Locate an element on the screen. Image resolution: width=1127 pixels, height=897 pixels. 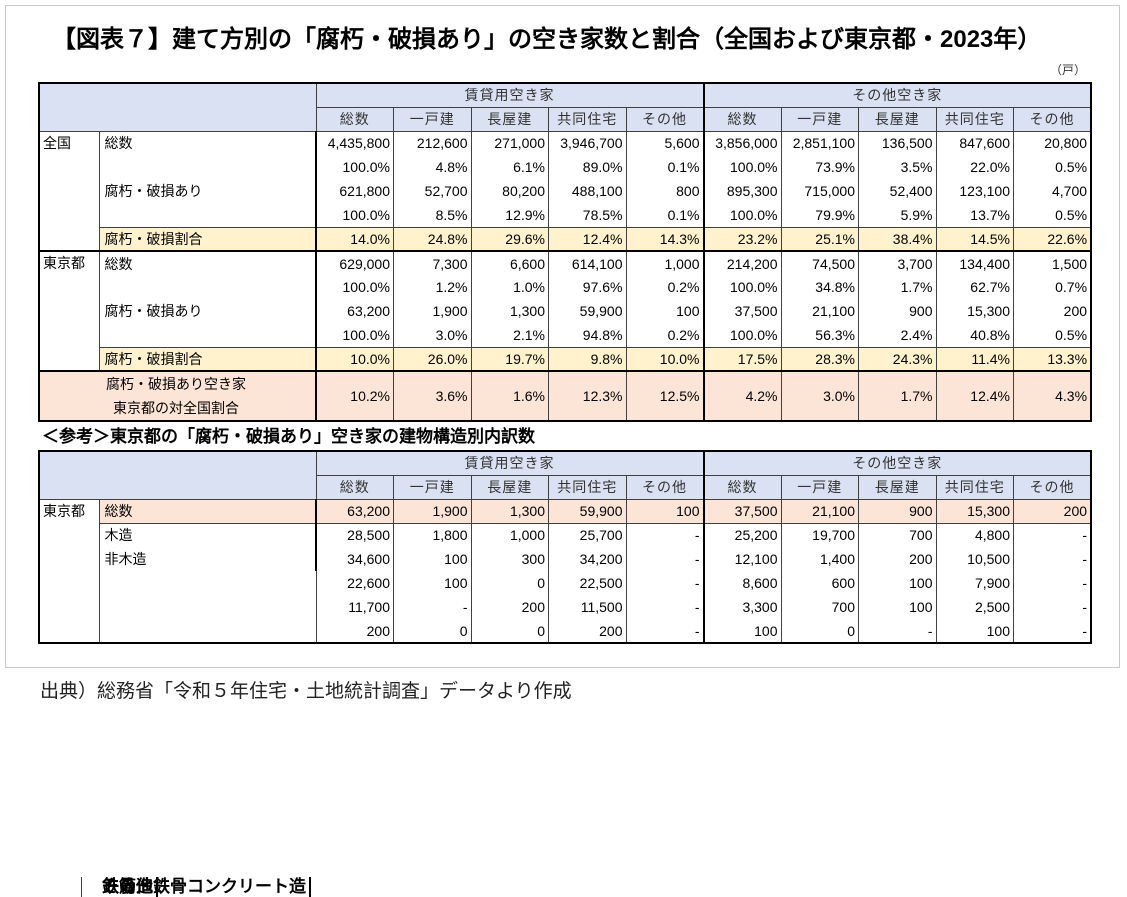
value-cell: 2,500 is located at coordinates (974, 607).